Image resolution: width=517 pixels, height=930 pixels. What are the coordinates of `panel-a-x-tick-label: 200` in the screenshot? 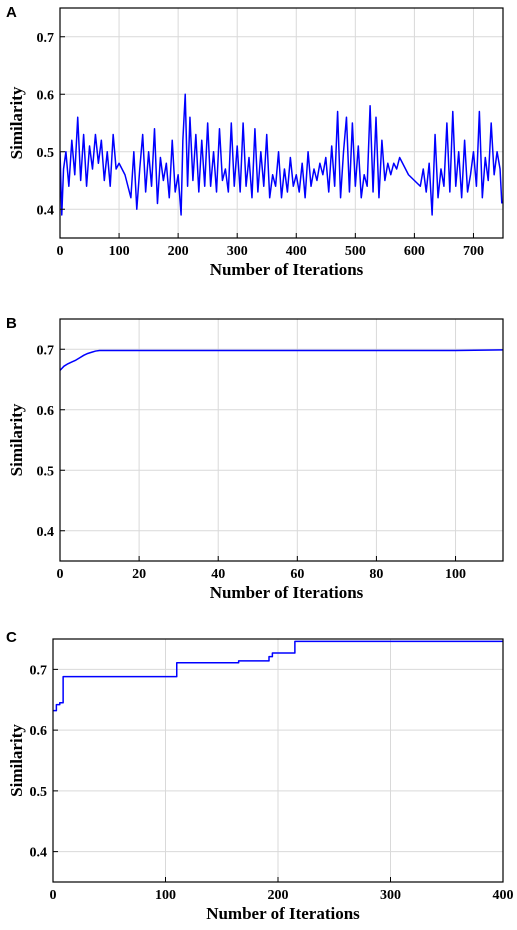 It's located at (178, 251).